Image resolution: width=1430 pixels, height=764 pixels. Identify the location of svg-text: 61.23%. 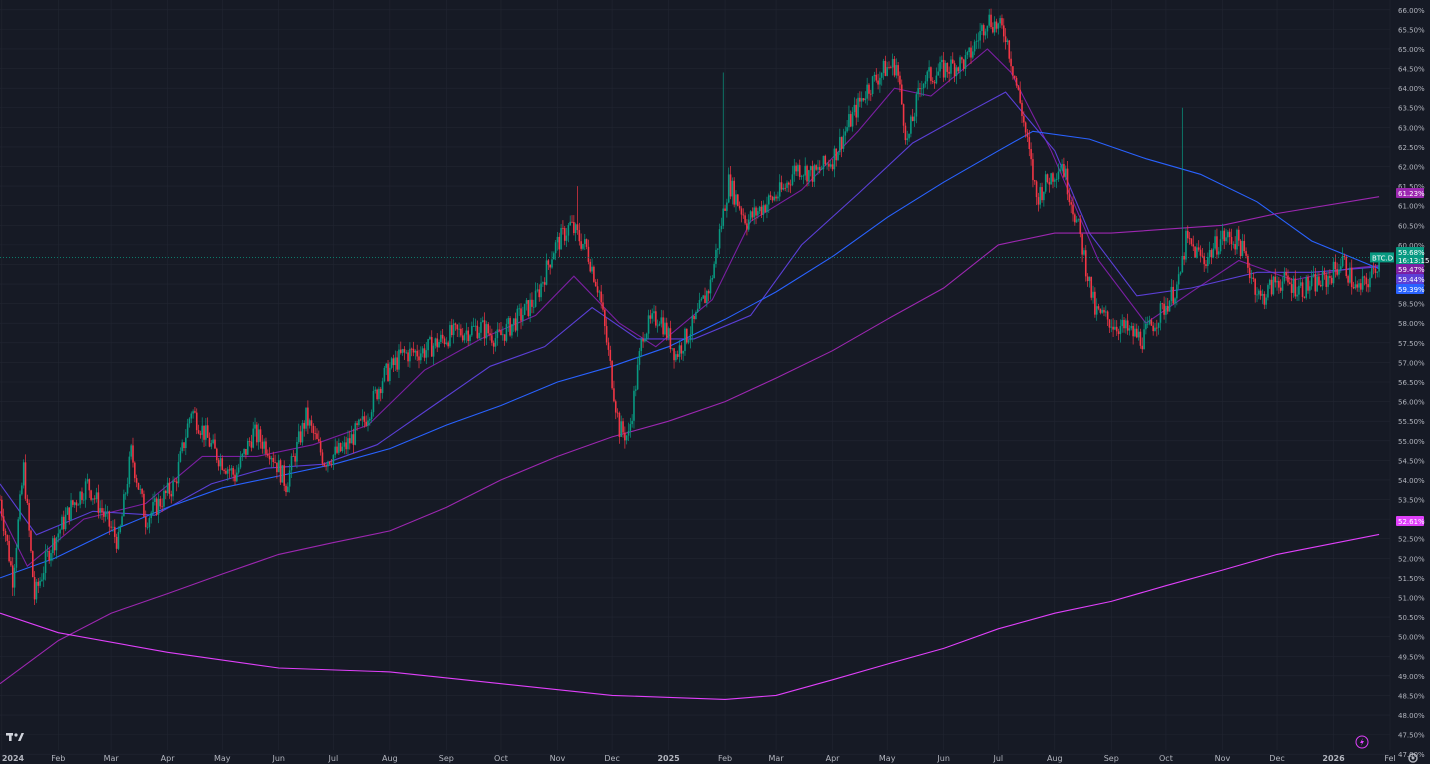
(1411, 194).